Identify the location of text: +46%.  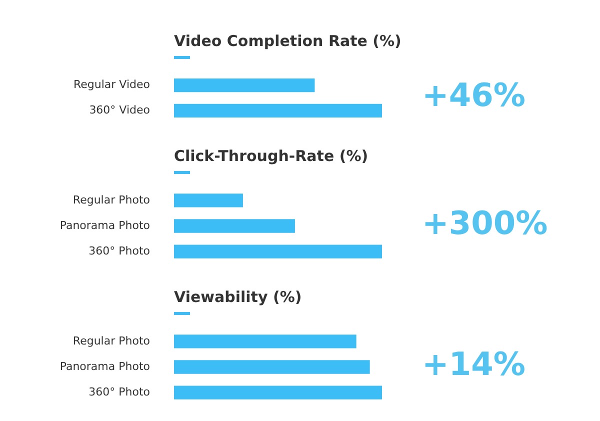
(474, 95).